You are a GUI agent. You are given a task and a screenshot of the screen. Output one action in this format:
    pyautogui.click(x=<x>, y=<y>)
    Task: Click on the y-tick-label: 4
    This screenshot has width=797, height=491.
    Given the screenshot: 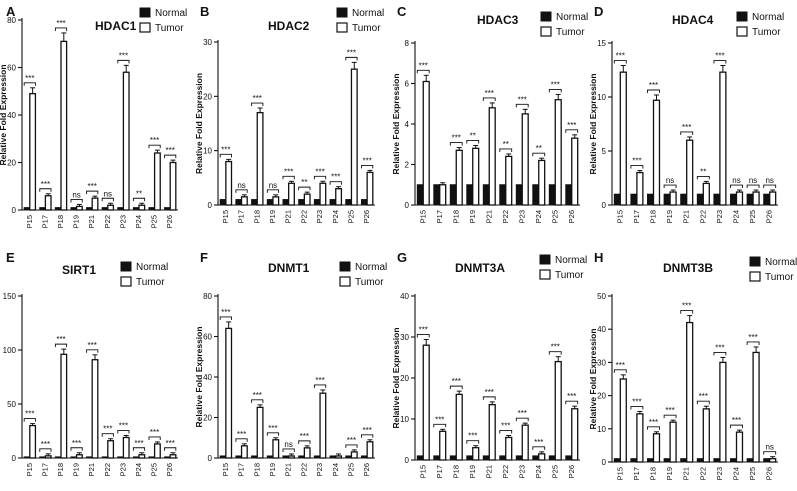 What is the action you would take?
    pyautogui.click(x=407, y=124)
    